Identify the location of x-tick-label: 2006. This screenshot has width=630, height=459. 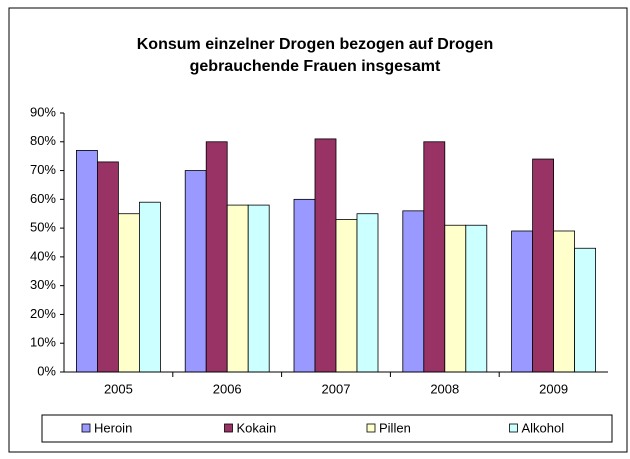
(227, 388).